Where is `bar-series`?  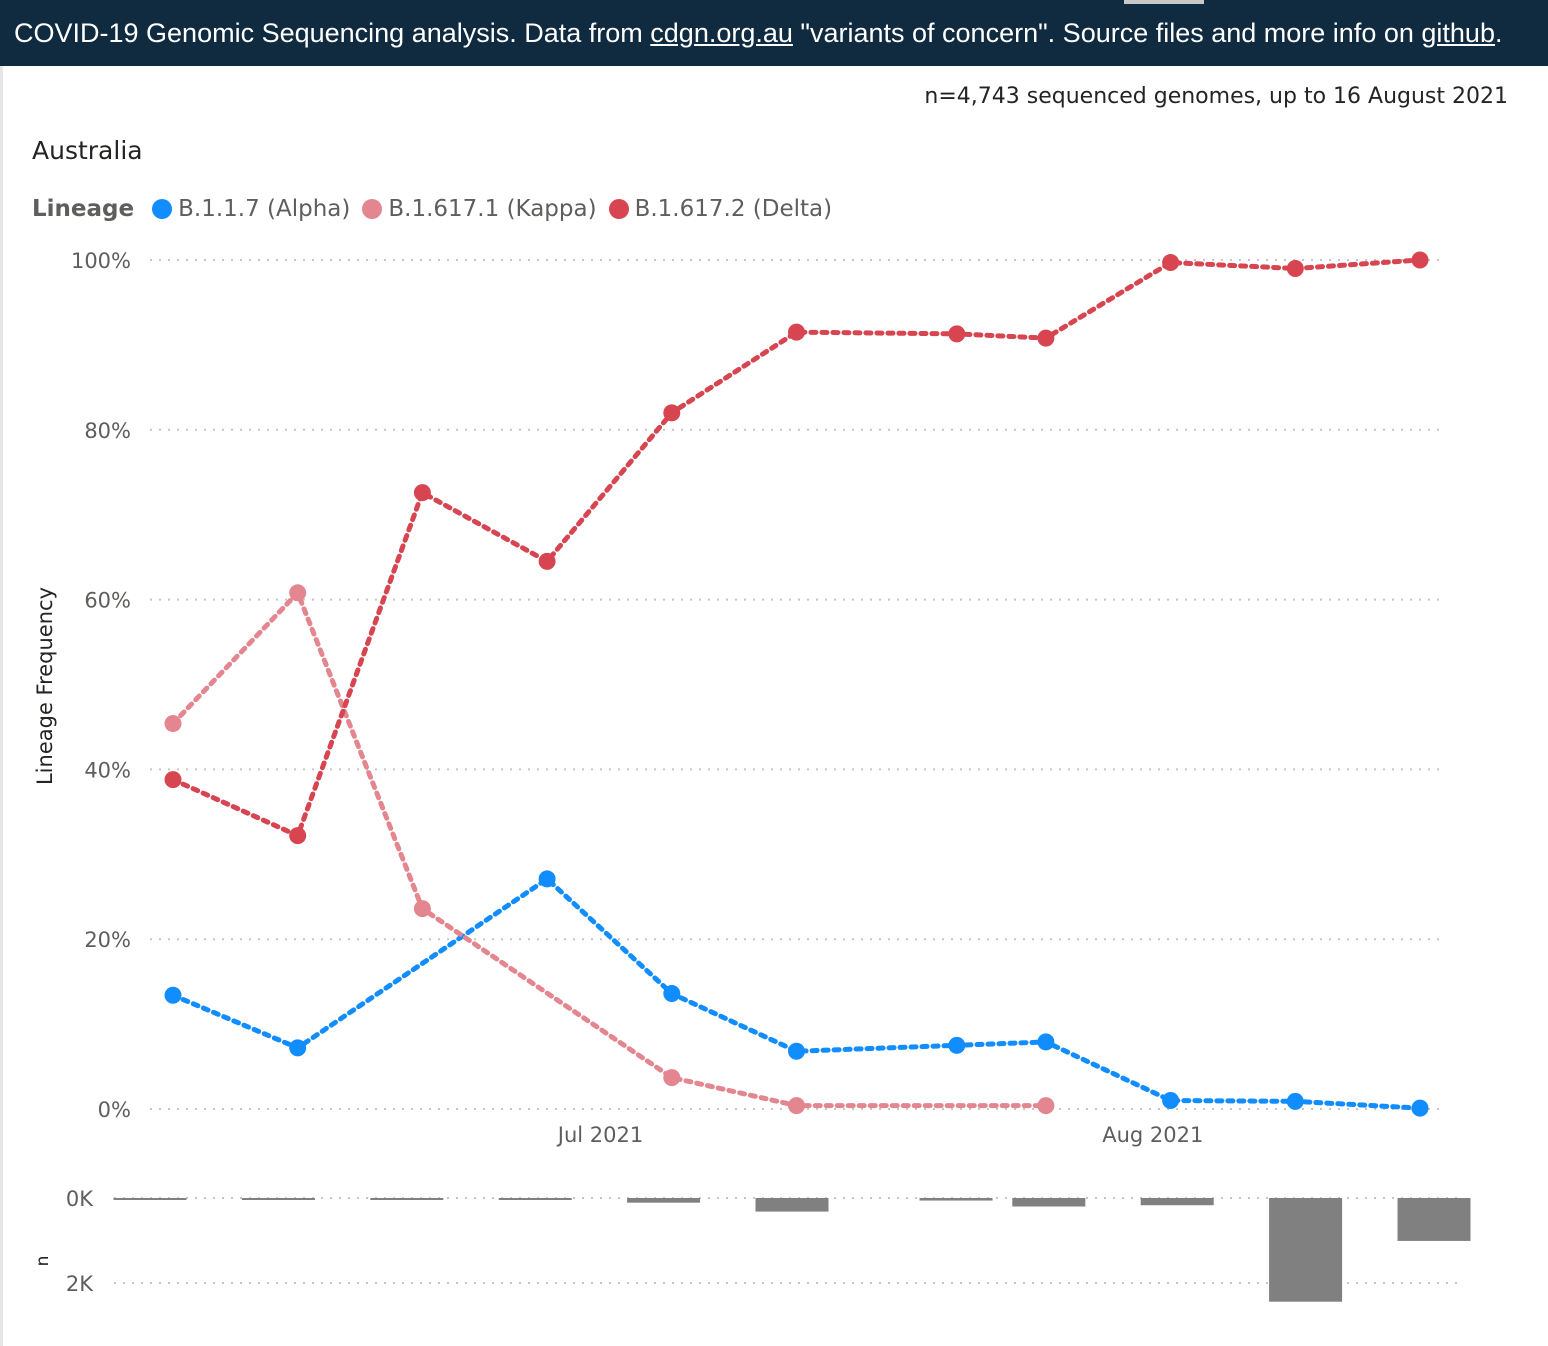 bar-series is located at coordinates (792, 1250).